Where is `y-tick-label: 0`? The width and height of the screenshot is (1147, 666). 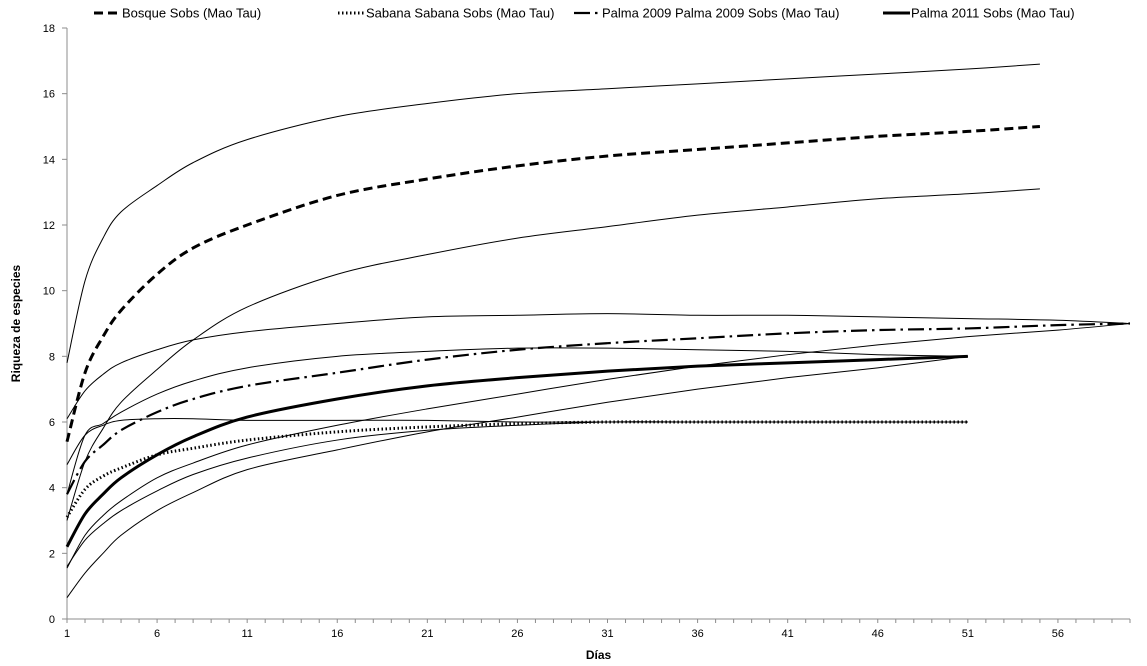 y-tick-label: 0 is located at coordinates (52, 620).